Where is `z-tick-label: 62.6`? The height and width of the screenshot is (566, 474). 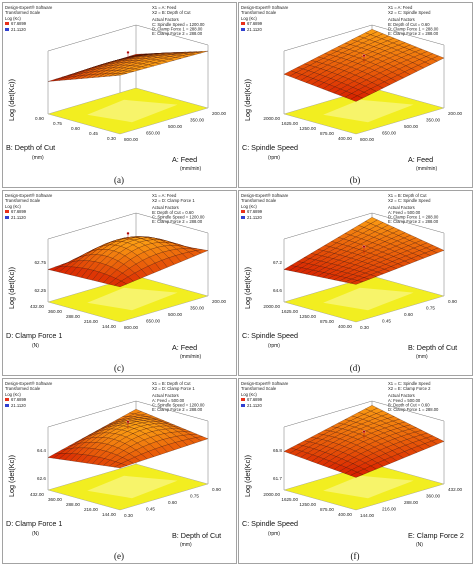 z-tick-label: 62.6 is located at coordinates (41, 478).